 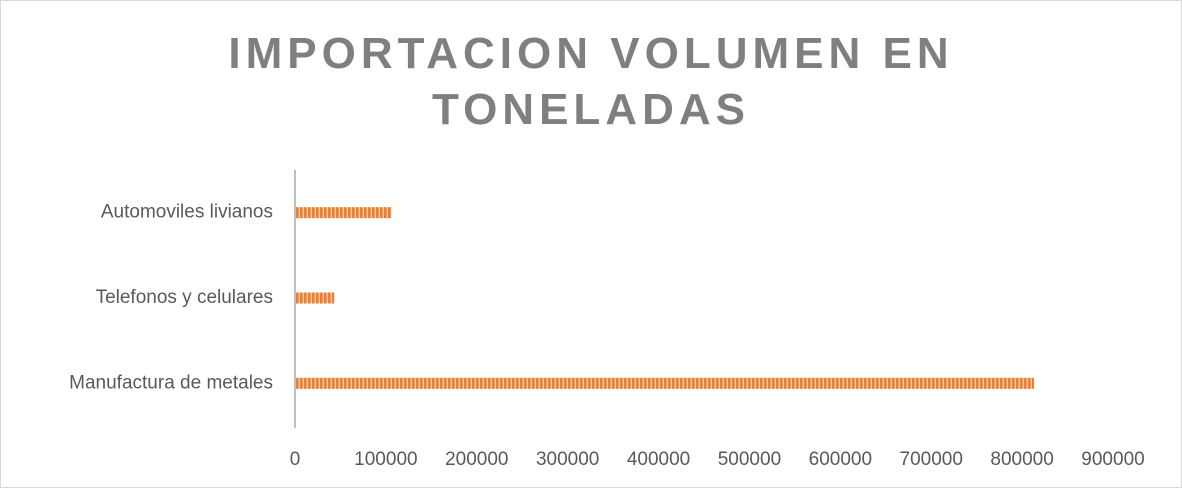 What do you see at coordinates (591, 81) in the screenshot?
I see `chart-title: IMPORTACION VOLUMEN EN TONELADAS` at bounding box center [591, 81].